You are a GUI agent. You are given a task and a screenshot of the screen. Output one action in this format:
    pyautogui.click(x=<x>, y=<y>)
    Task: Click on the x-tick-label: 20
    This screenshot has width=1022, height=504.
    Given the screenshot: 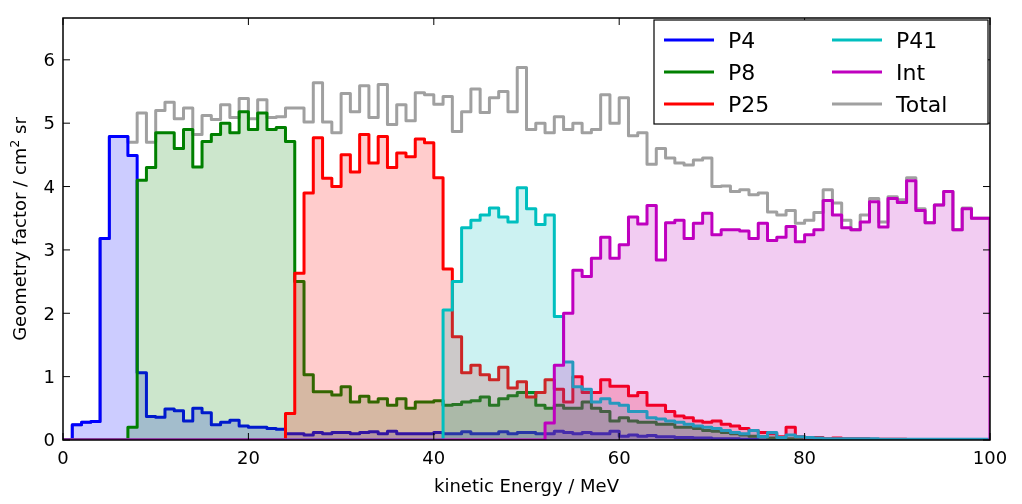 What is the action you would take?
    pyautogui.click(x=248, y=457)
    